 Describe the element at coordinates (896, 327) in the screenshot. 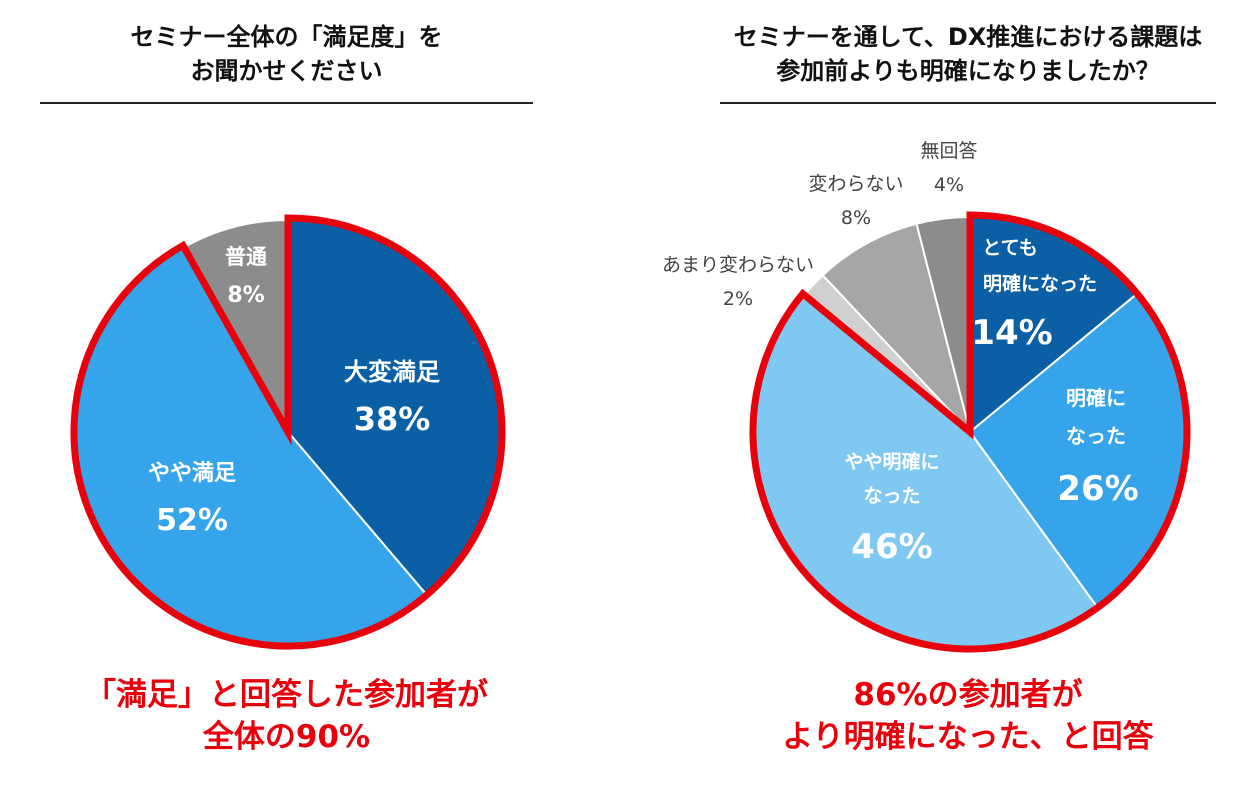

I see `slice-no-change` at that location.